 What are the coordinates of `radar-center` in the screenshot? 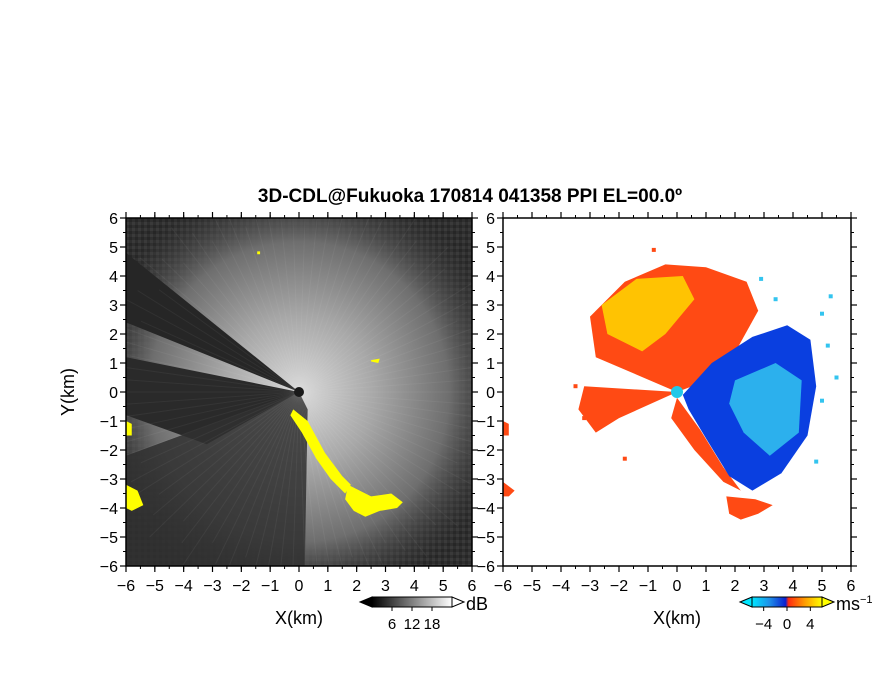 It's located at (299, 392).